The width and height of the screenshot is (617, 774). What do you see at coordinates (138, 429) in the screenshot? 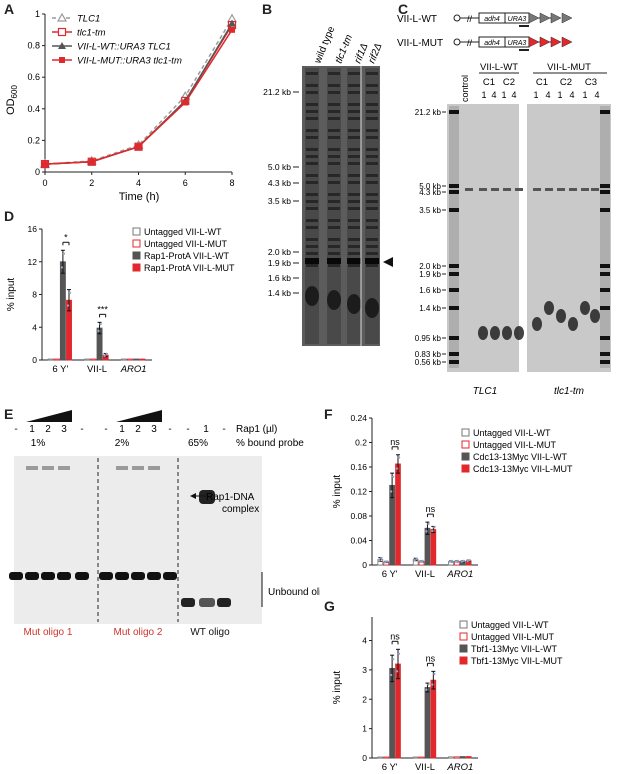
I see `lane-label: 2` at bounding box center [138, 429].